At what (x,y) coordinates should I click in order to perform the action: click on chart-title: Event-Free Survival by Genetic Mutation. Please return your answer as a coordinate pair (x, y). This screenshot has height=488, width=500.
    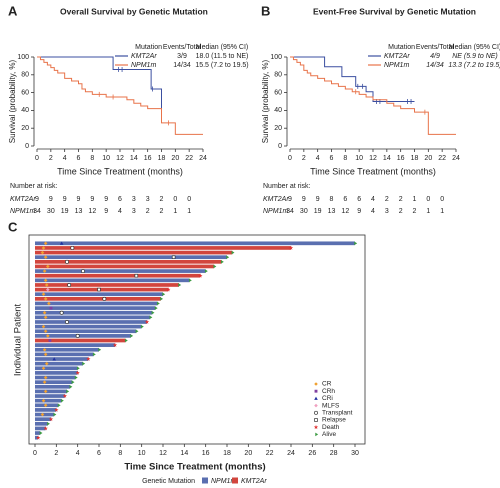
    Looking at the image, I should click on (394, 11).